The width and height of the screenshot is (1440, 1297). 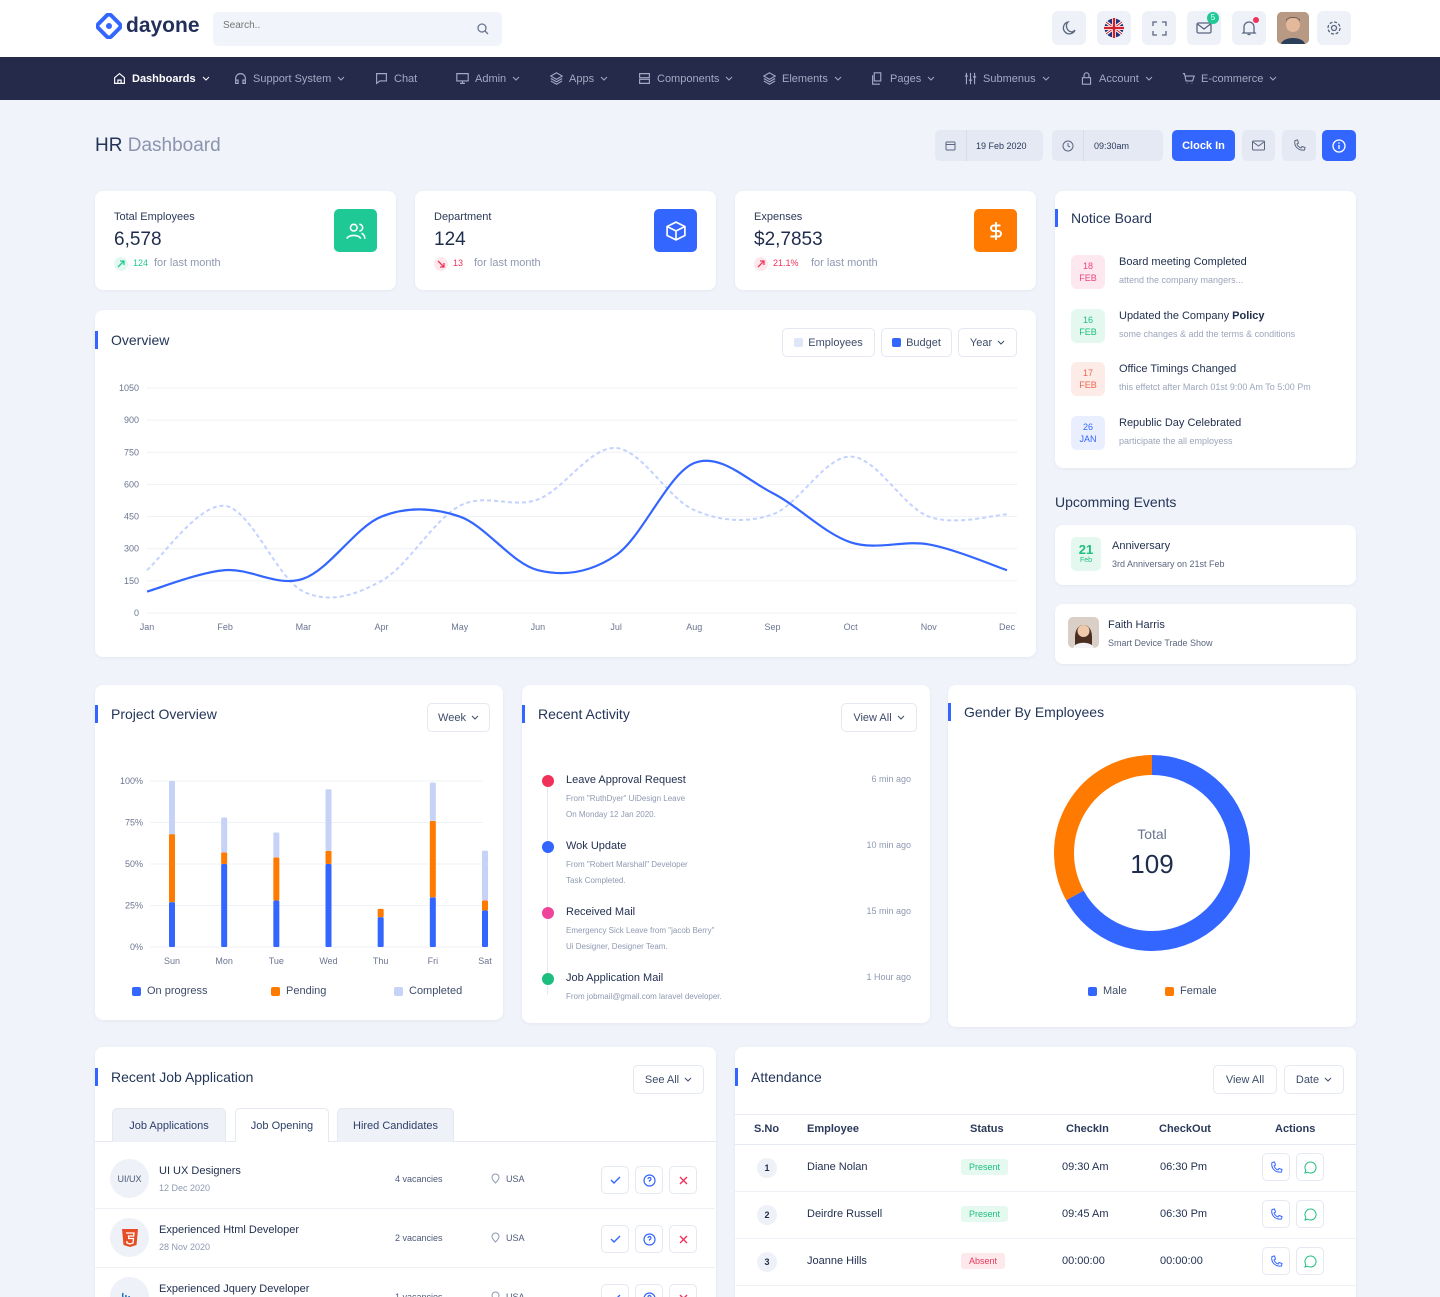 What do you see at coordinates (1258, 145) in the screenshot?
I see `mail-button` at bounding box center [1258, 145].